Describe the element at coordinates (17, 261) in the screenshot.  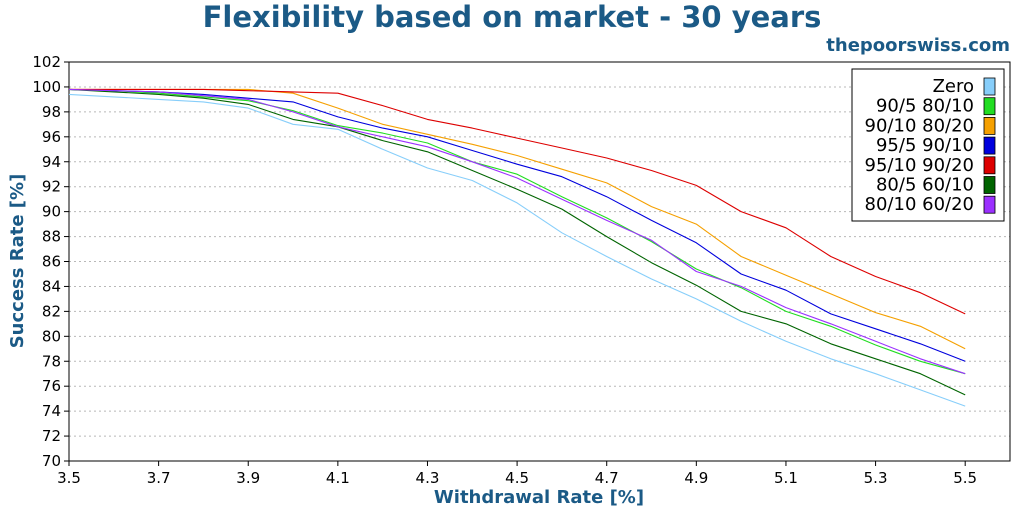
I see `y-axis-title: Success Rate [%]` at that location.